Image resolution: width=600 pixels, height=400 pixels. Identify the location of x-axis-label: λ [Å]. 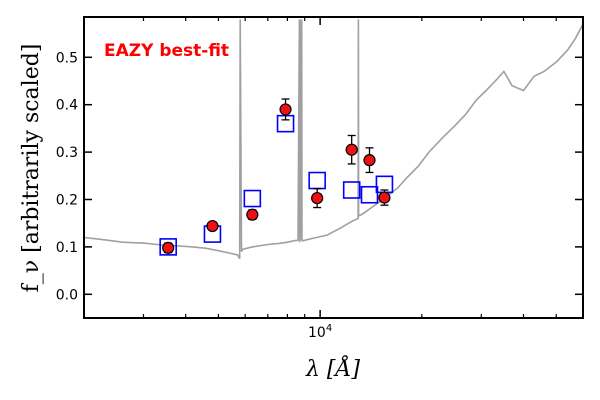
(332, 368).